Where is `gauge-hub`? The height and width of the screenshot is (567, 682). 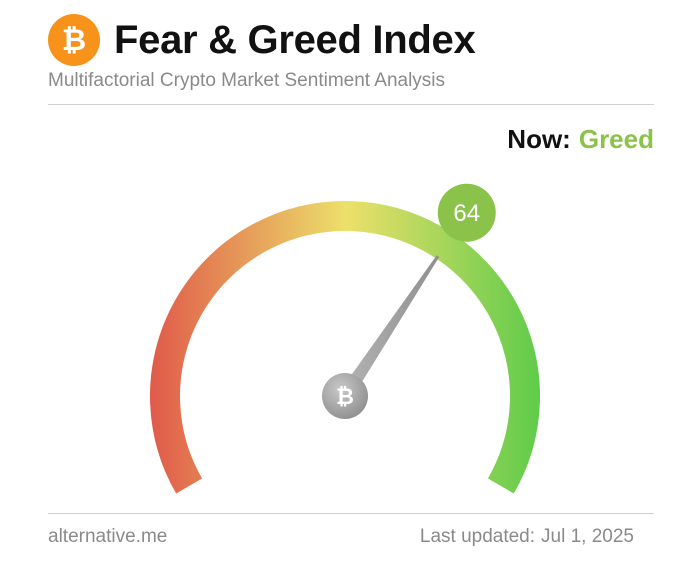
gauge-hub is located at coordinates (345, 396).